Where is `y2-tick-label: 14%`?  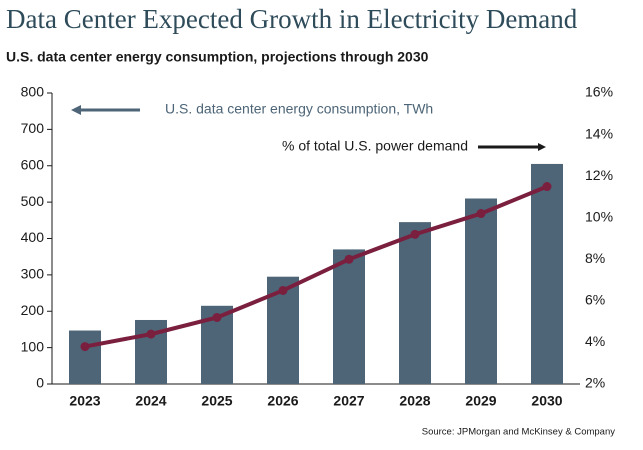
y2-tick-label: 14% is located at coordinates (599, 133).